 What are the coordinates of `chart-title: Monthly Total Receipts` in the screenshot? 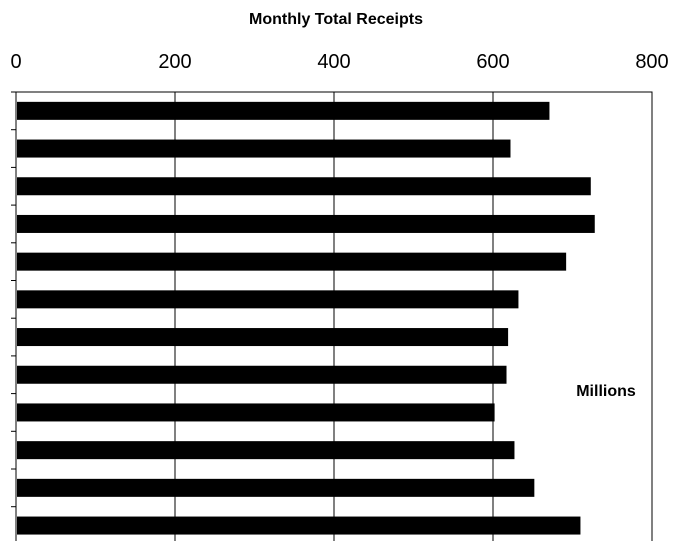 It's located at (336, 19).